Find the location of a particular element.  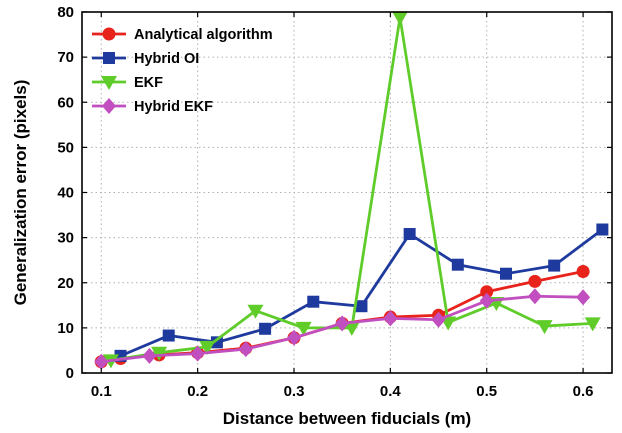

y-tick-label: 20 is located at coordinates (65, 283).